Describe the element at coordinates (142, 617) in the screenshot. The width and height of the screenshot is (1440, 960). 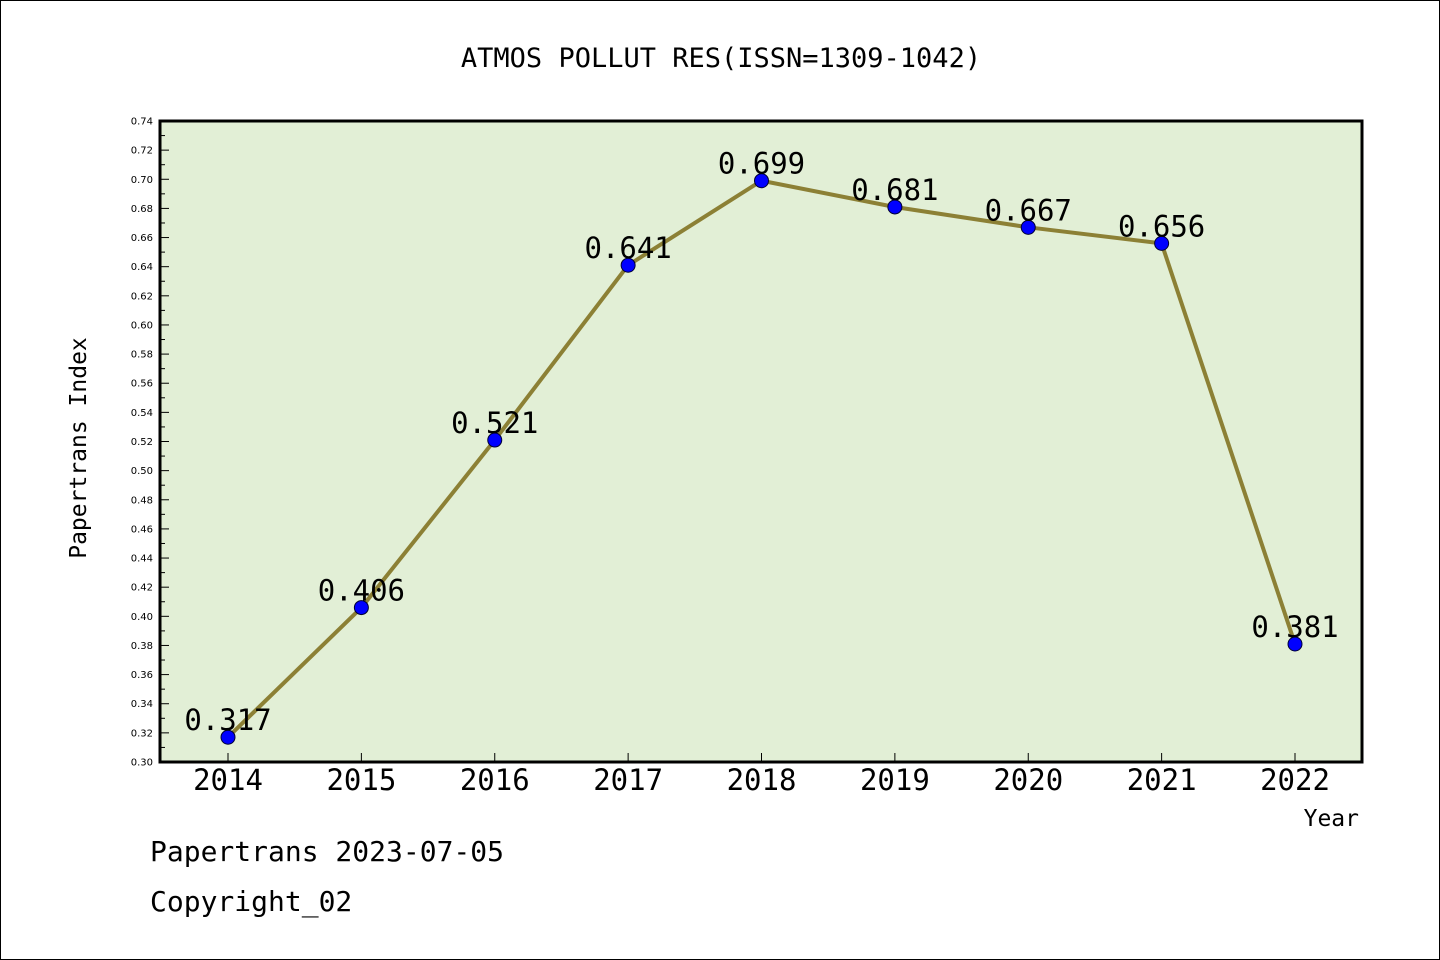
I see `y-tick-label: 0.40` at that location.